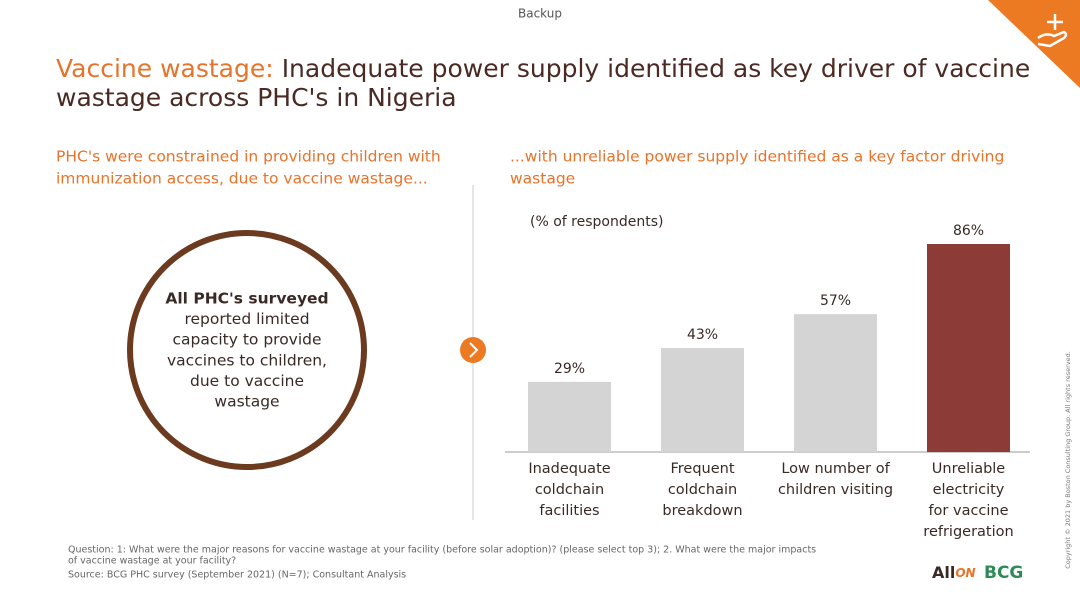 The height and width of the screenshot is (607, 1080). I want to click on value-label: 86%, so click(968, 231).